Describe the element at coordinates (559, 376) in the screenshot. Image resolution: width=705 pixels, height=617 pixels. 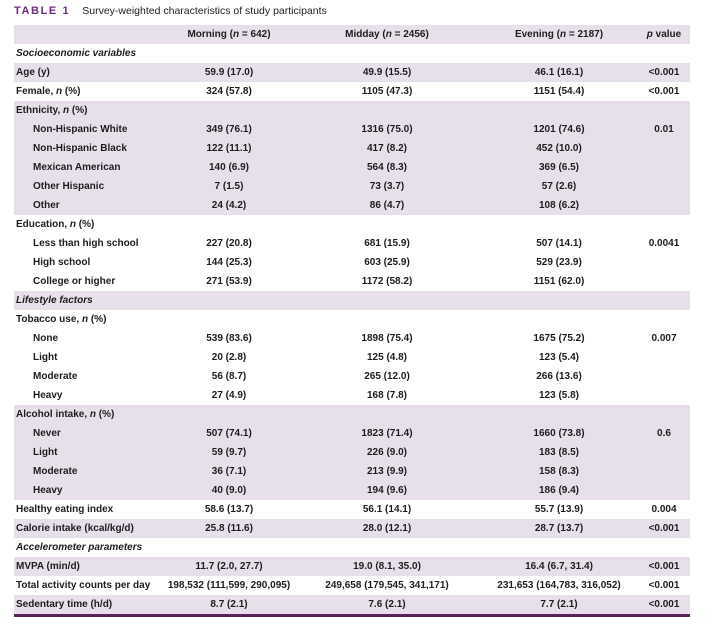
I see `value-cell-evening: 266 (13.6)` at that location.